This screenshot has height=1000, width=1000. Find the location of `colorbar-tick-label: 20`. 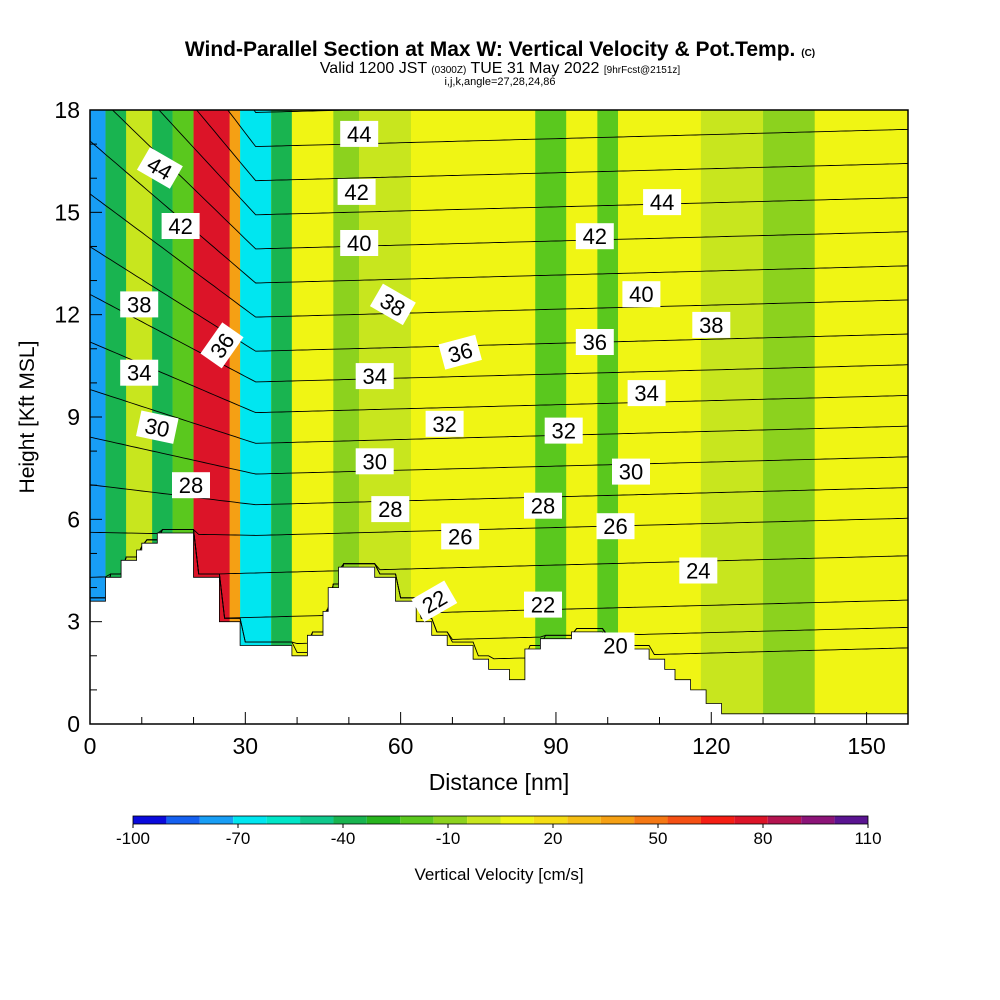

colorbar-tick-label: 20 is located at coordinates (553, 838).